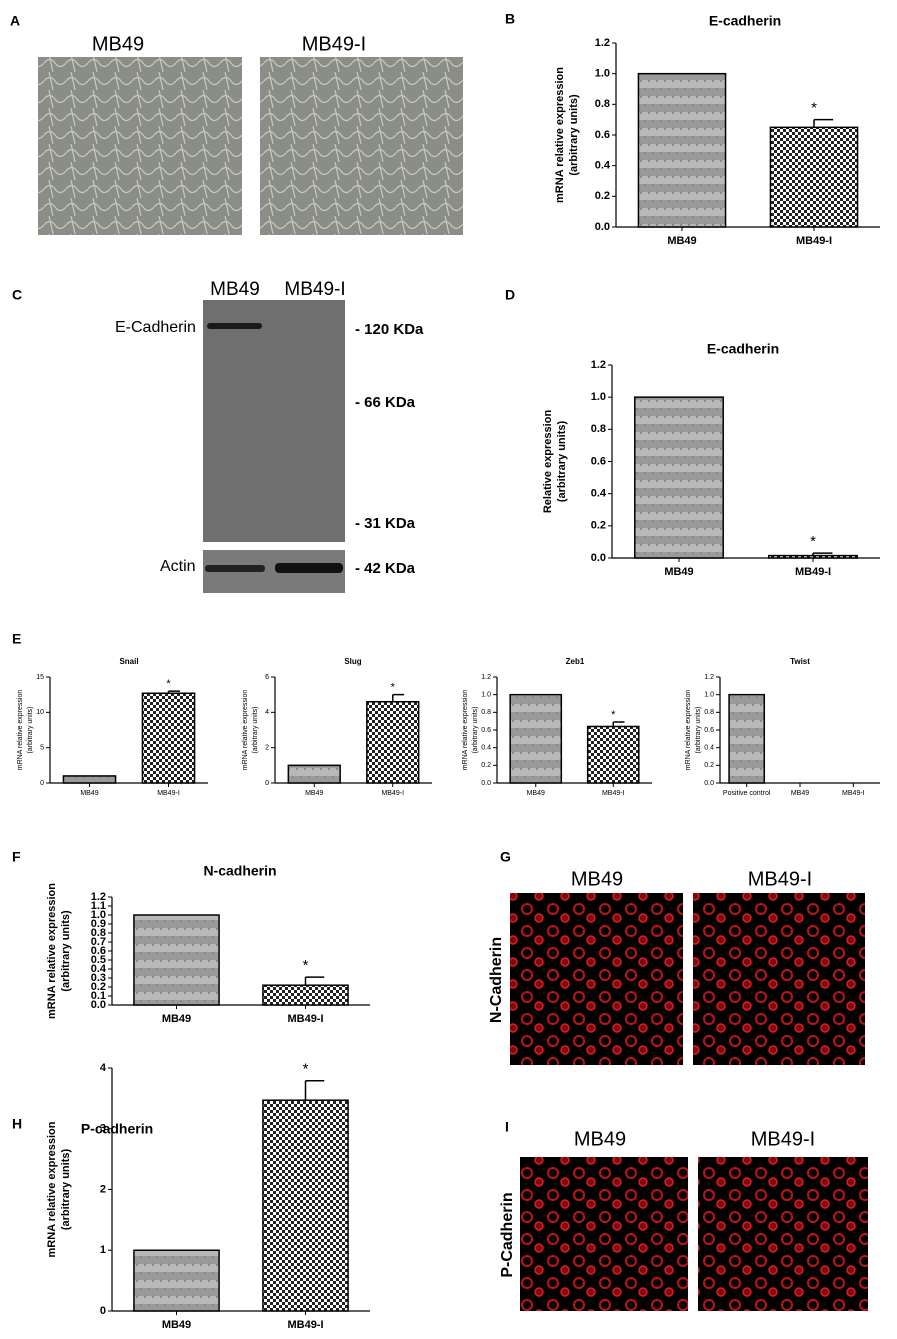 This screenshot has width=897, height=1339. I want to click on protein-label: Actin, so click(178, 566).